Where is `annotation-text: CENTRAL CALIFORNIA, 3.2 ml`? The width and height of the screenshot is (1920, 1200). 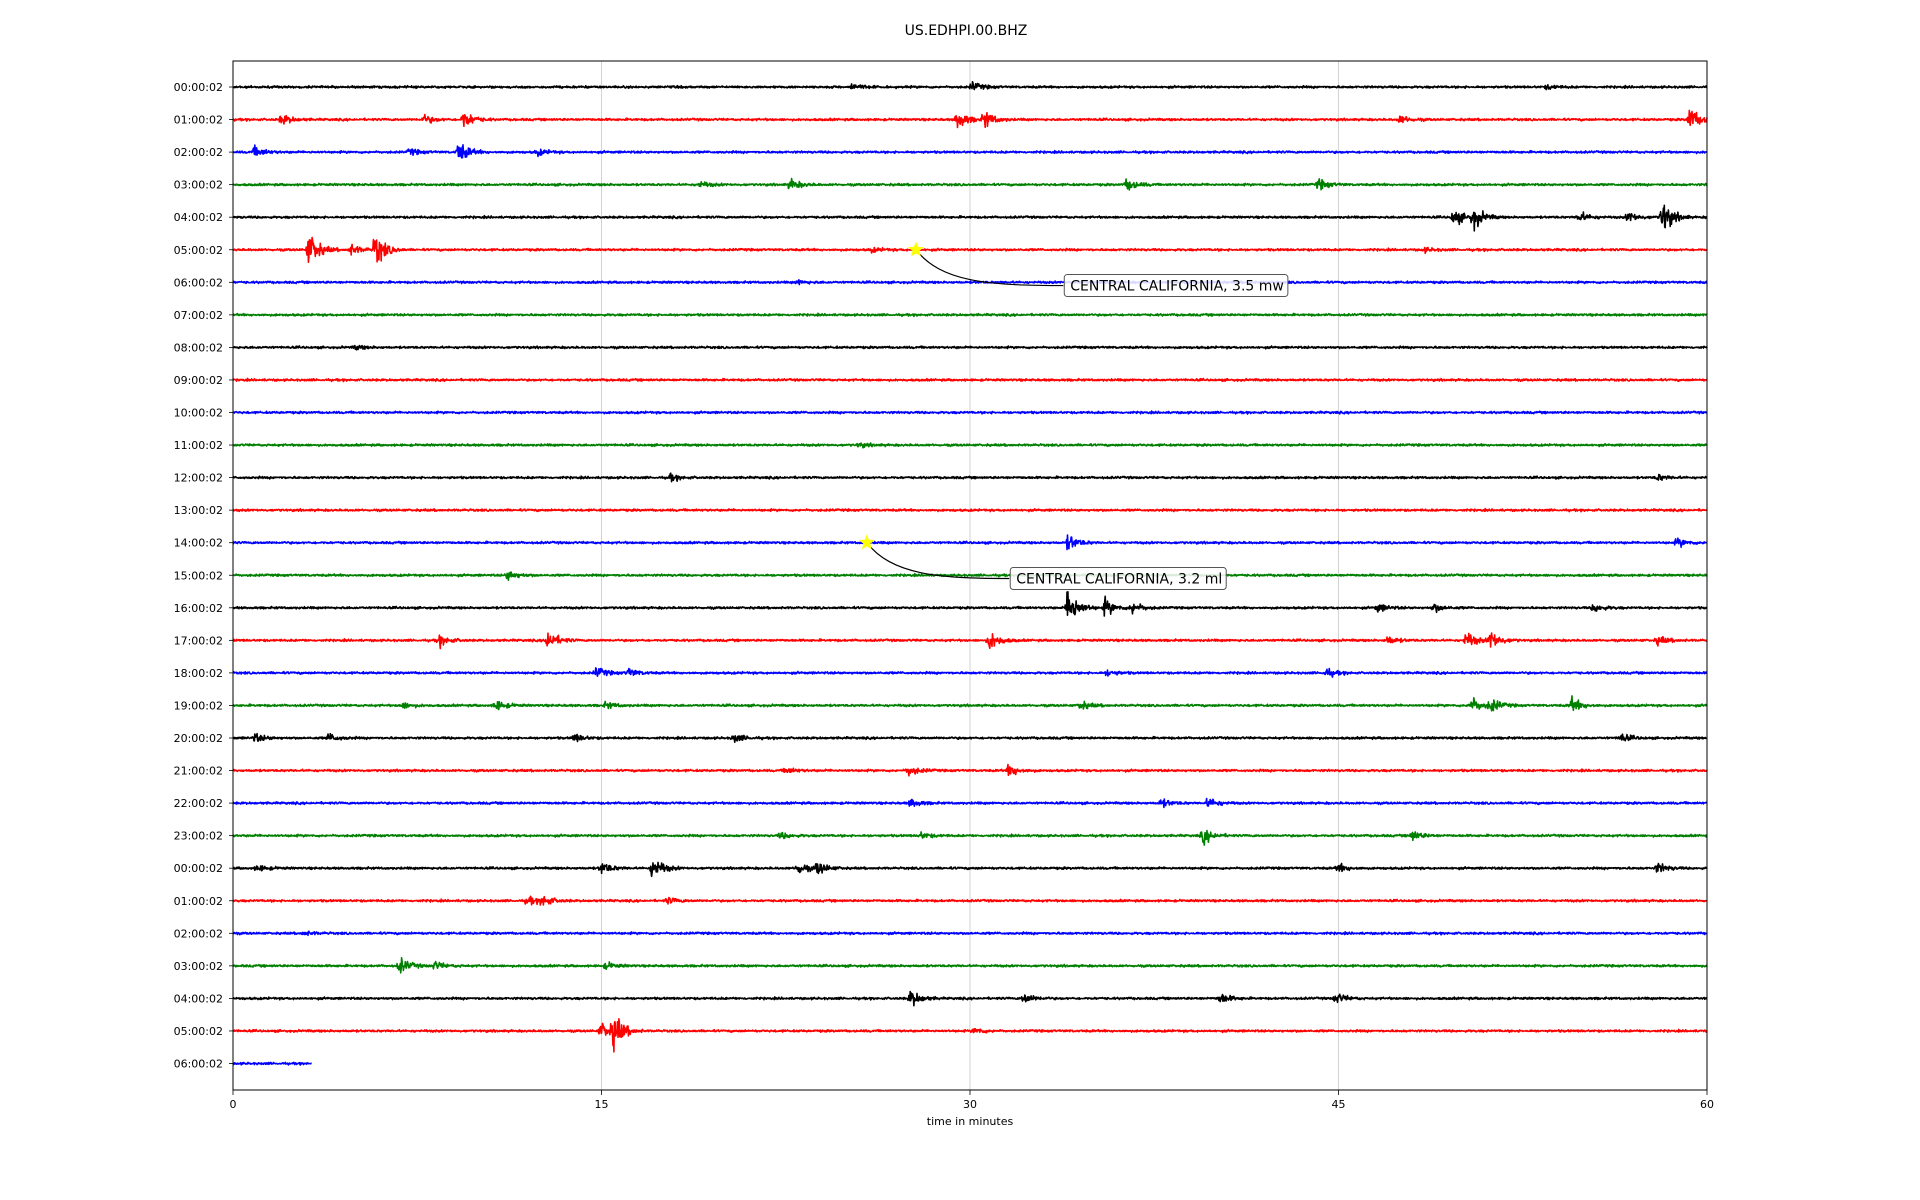 annotation-text: CENTRAL CALIFORNIA, 3.2 ml is located at coordinates (1119, 580).